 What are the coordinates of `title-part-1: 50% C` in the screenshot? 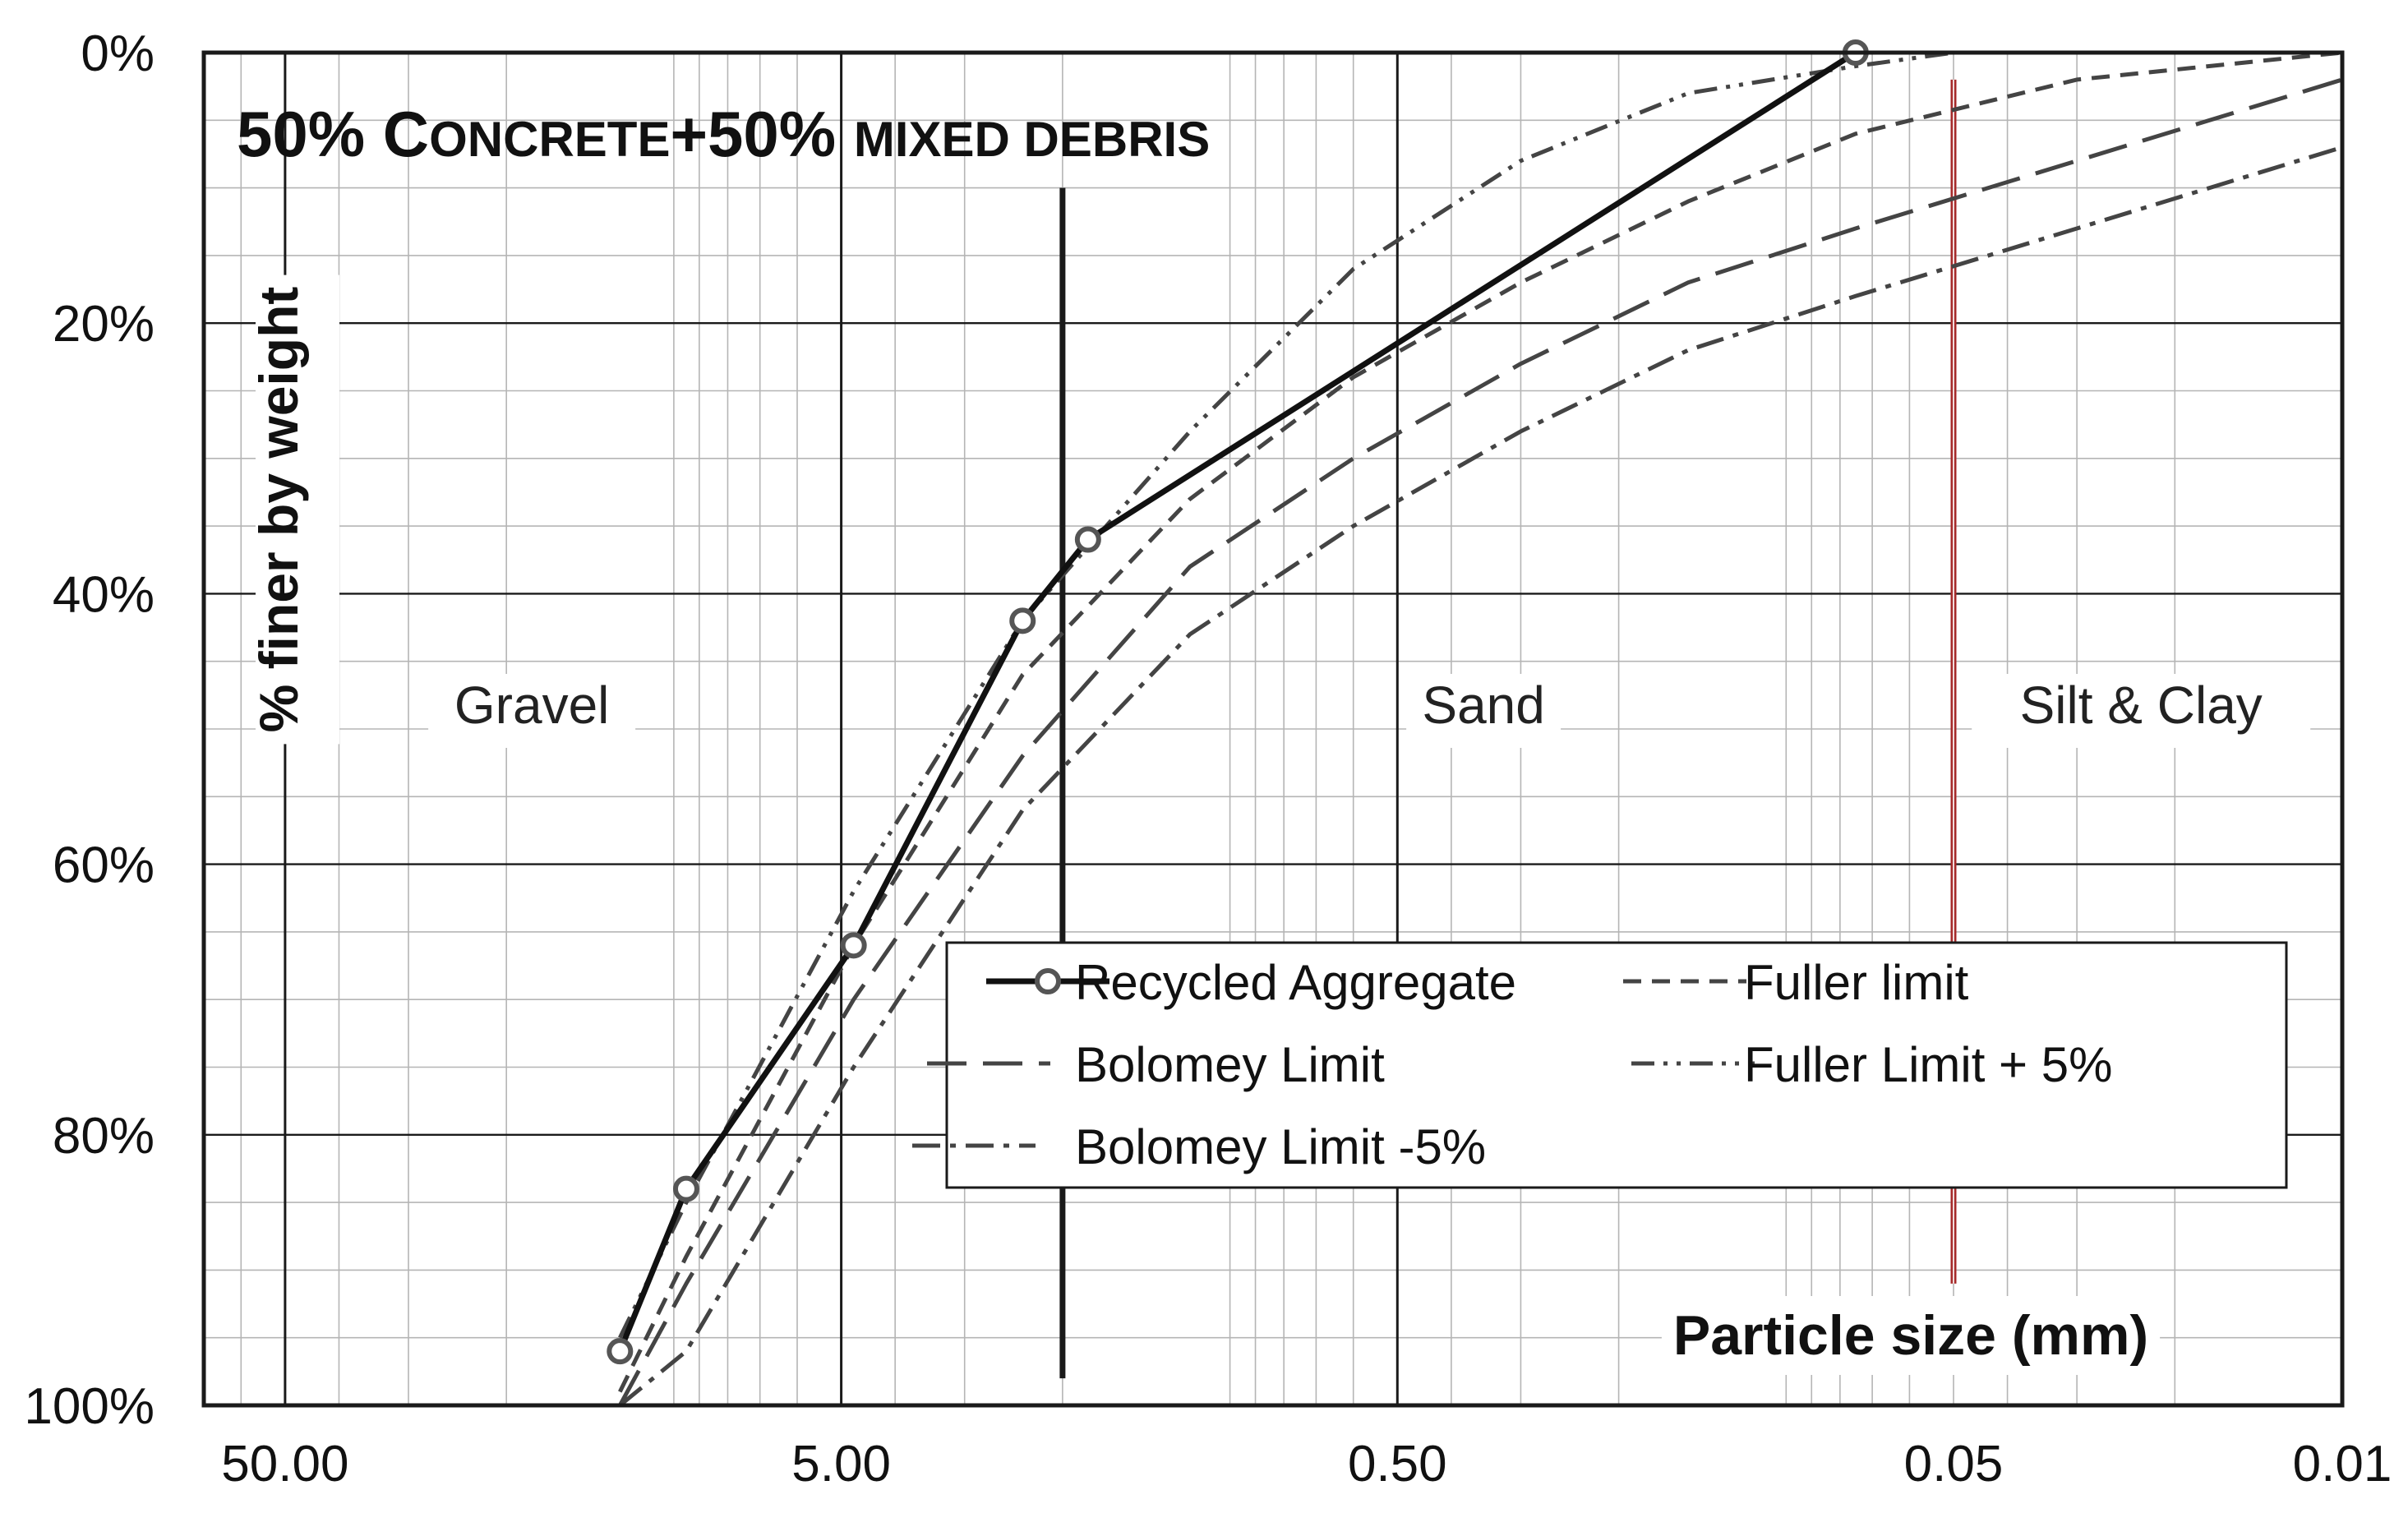 It's located at (333, 134).